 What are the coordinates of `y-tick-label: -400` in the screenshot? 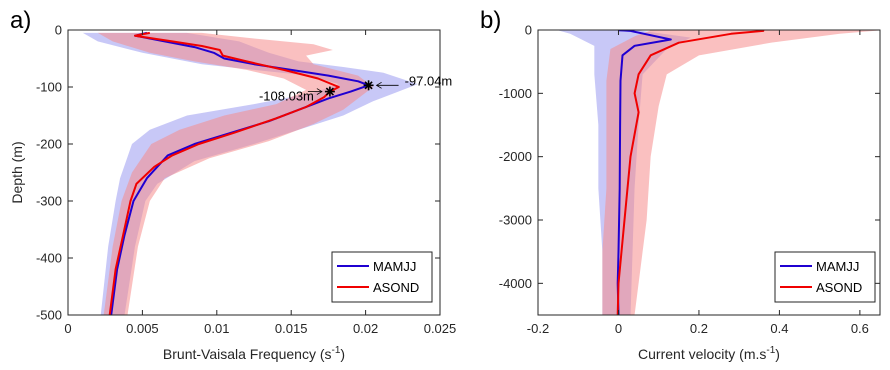 It's located at (49, 258).